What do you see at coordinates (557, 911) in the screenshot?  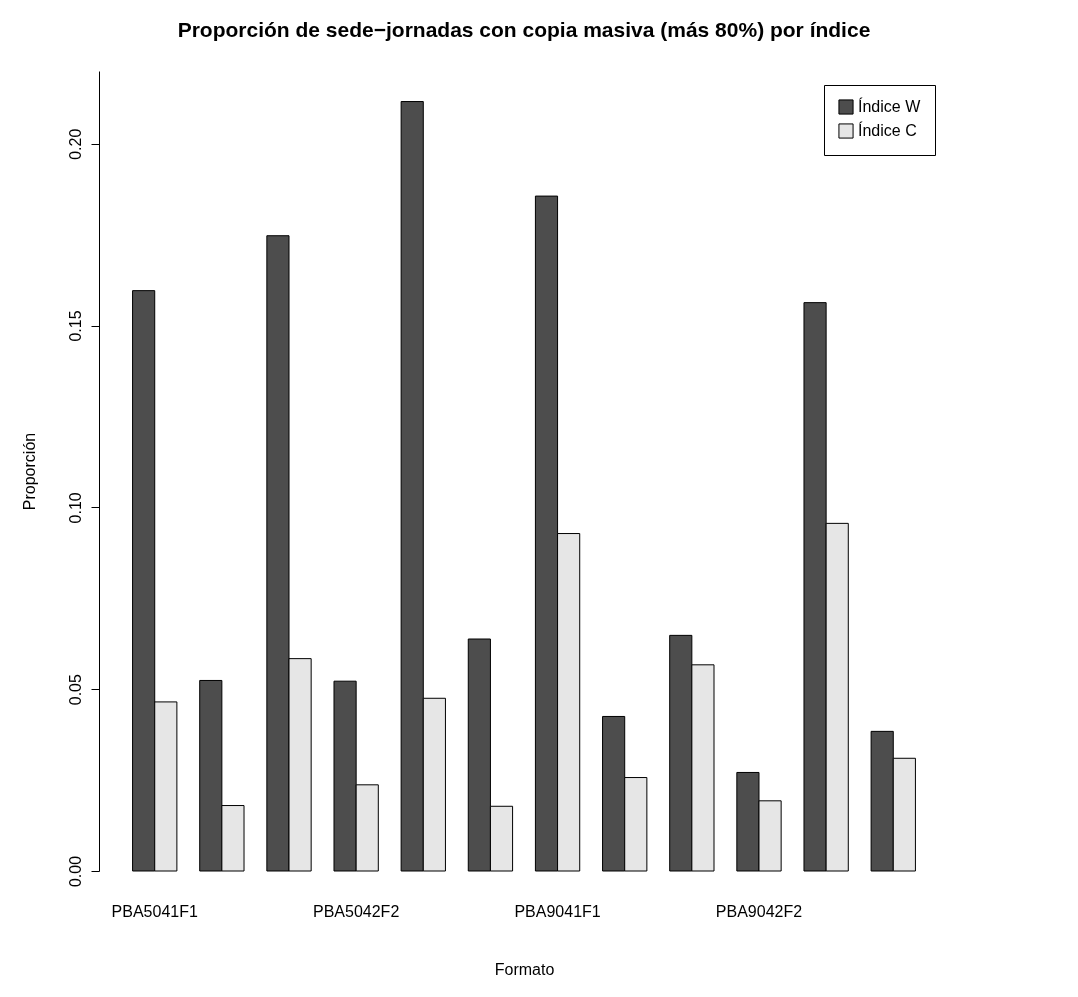 I see `x-tick-label: PBA9041F1` at bounding box center [557, 911].